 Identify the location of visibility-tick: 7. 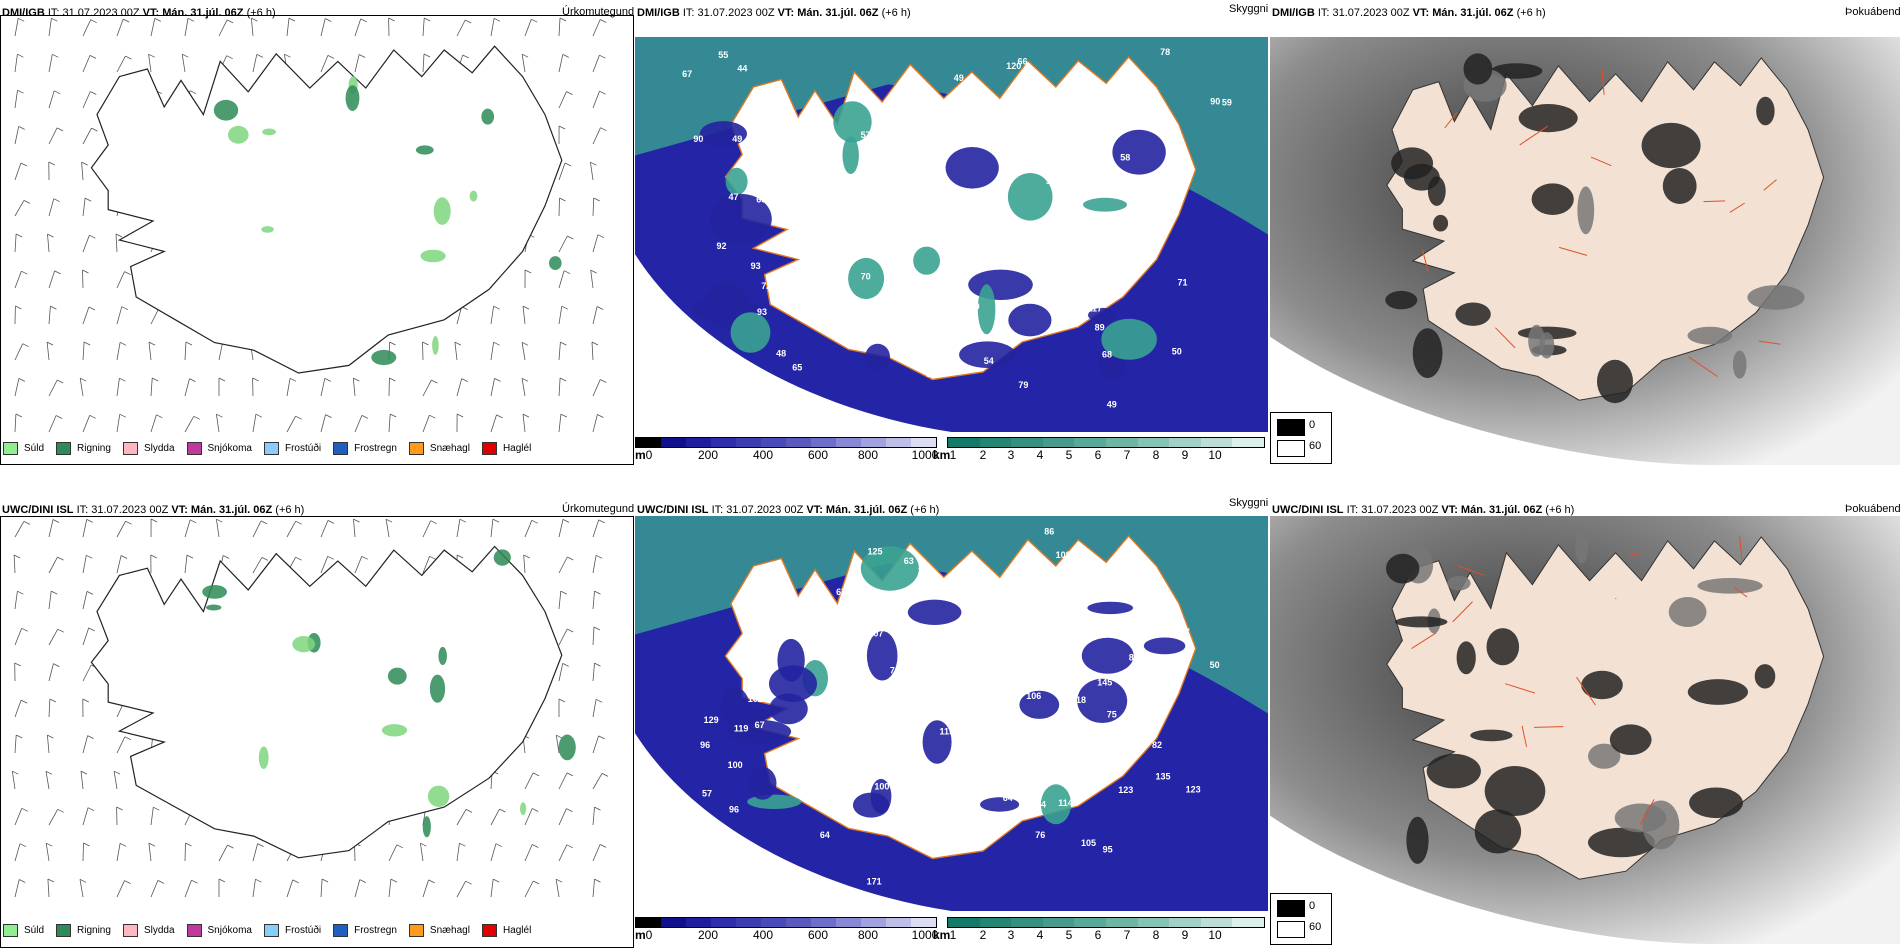
(1127, 935).